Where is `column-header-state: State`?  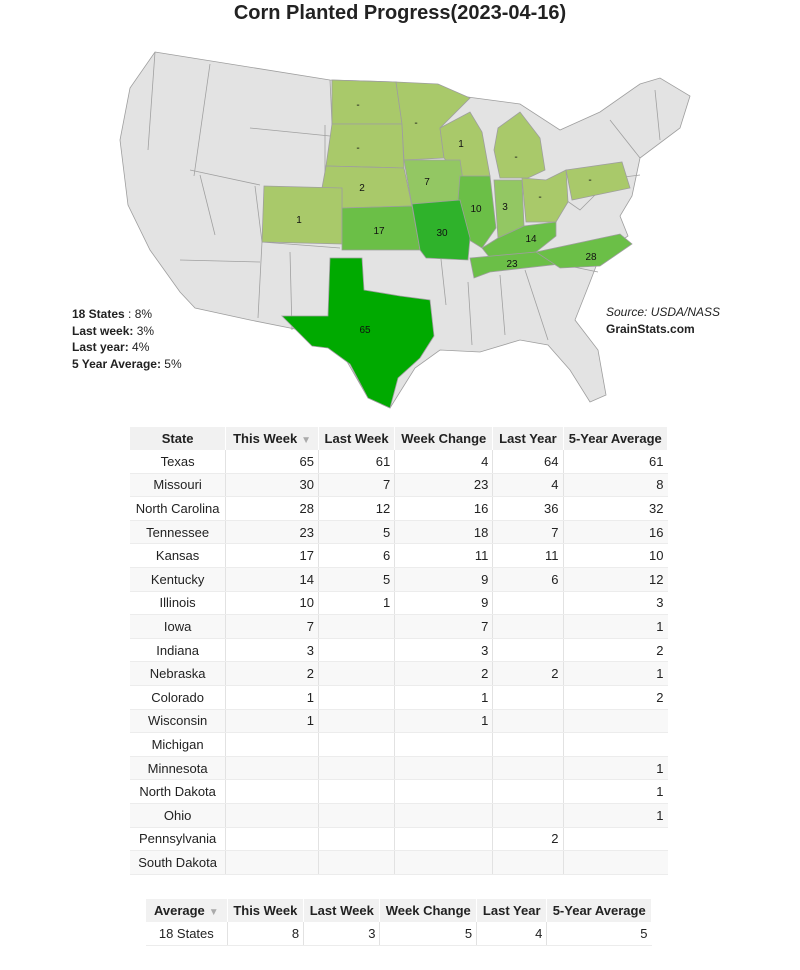 column-header-state: State is located at coordinates (178, 438).